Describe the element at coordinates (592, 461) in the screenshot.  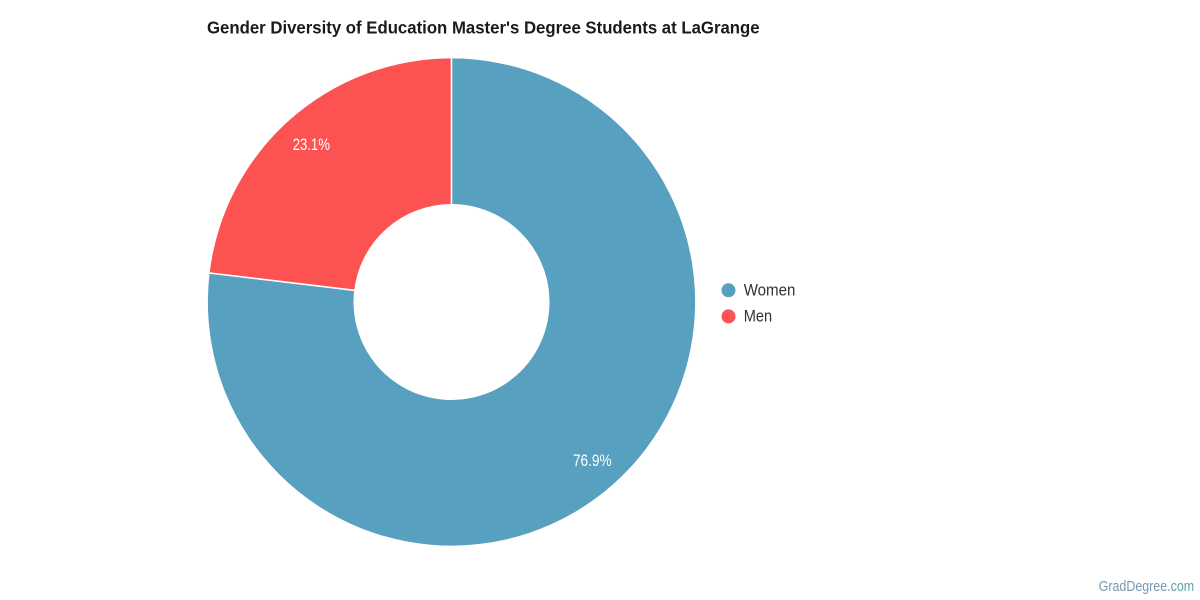
I see `svg-text: 76.9%` at that location.